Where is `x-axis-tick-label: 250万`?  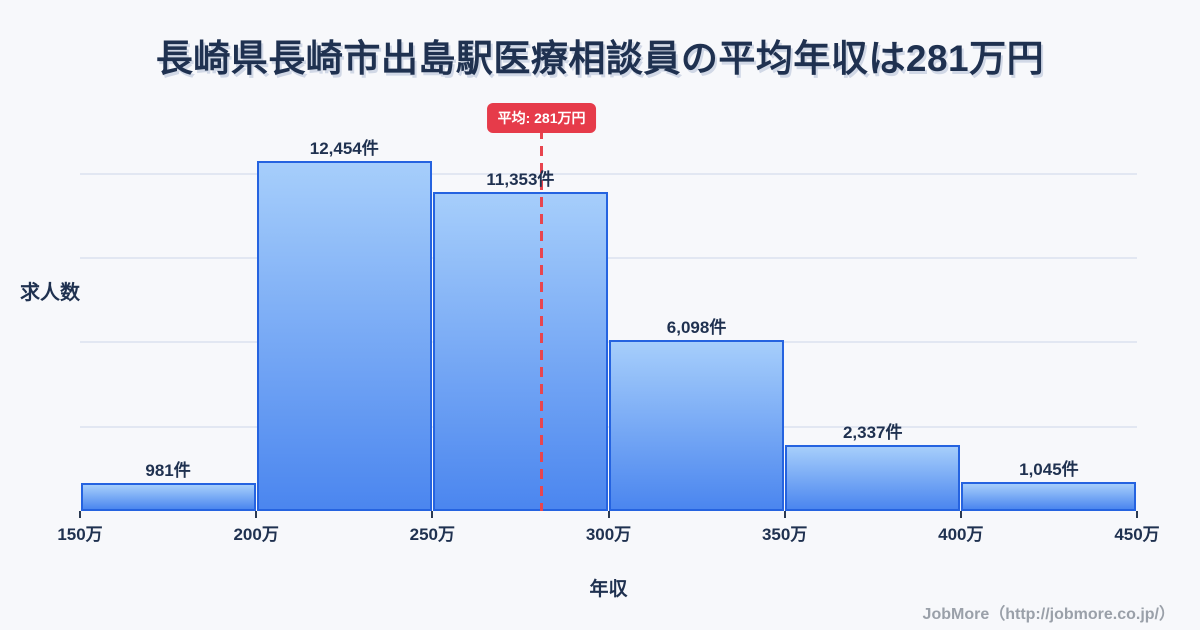 x-axis-tick-label: 250万 is located at coordinates (432, 534).